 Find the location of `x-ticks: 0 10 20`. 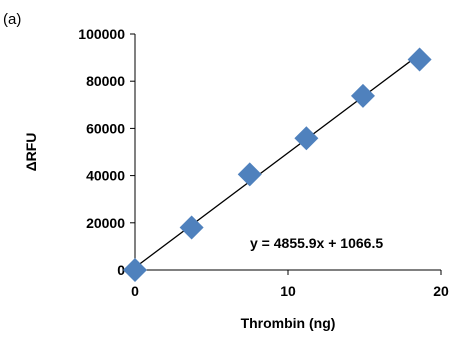

x-ticks: 0 10 20 is located at coordinates (290, 284).